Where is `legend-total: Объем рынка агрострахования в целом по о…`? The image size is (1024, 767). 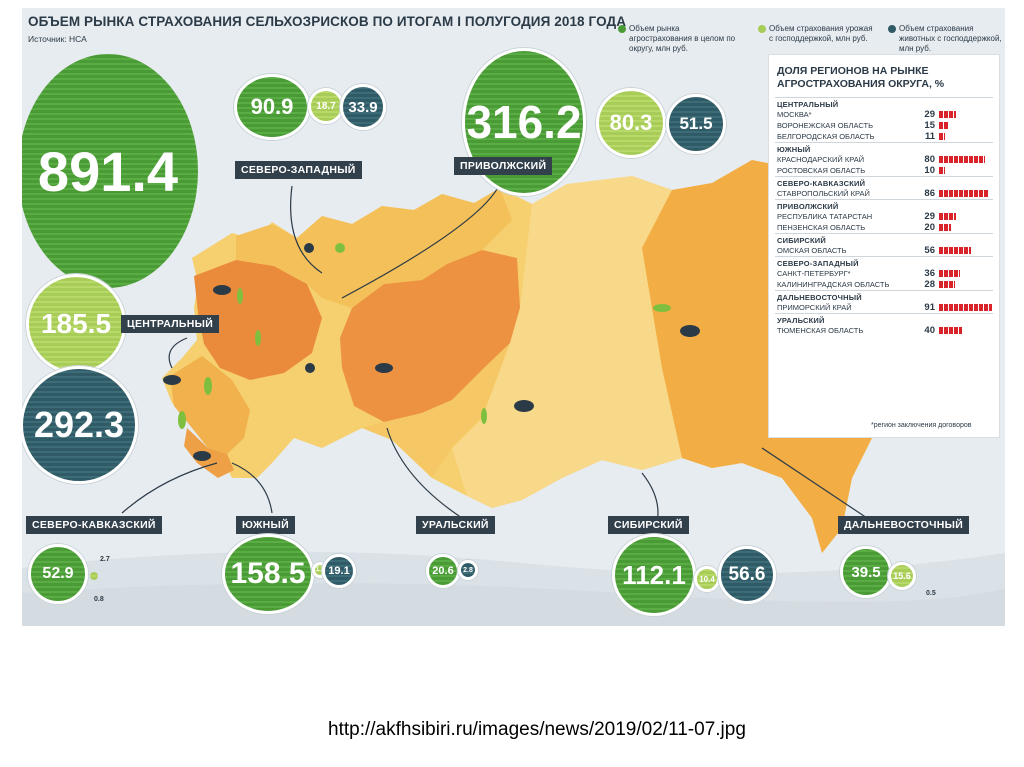
legend-total: Объем рынка агрострахования в целом по о… is located at coordinates (677, 39).